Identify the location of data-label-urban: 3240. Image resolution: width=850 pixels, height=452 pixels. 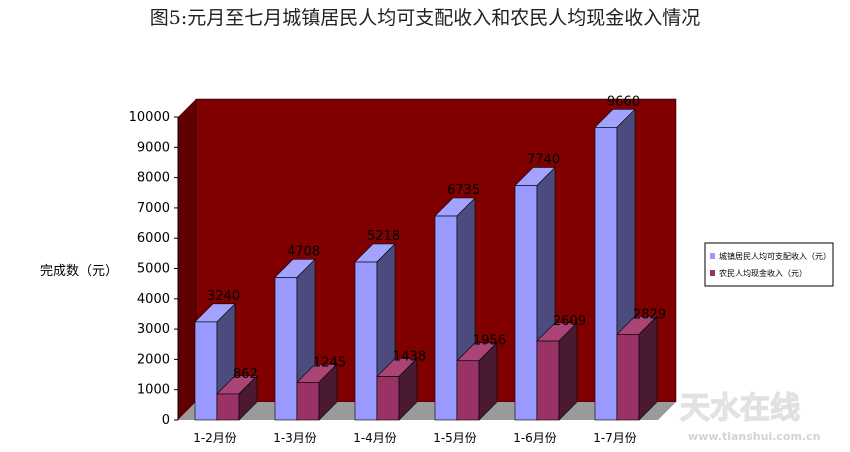
(223, 296).